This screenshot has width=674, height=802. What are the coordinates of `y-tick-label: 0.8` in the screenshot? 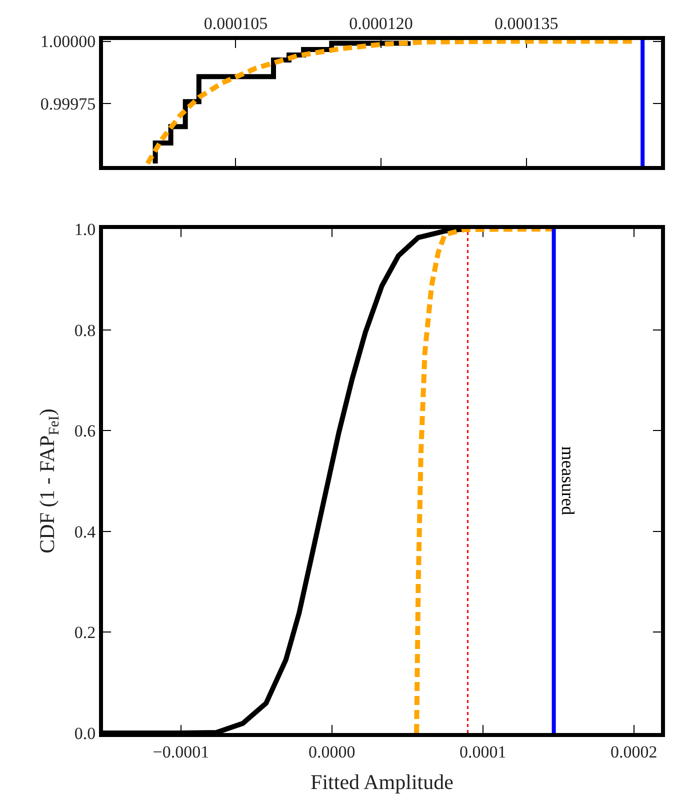 It's located at (85, 330).